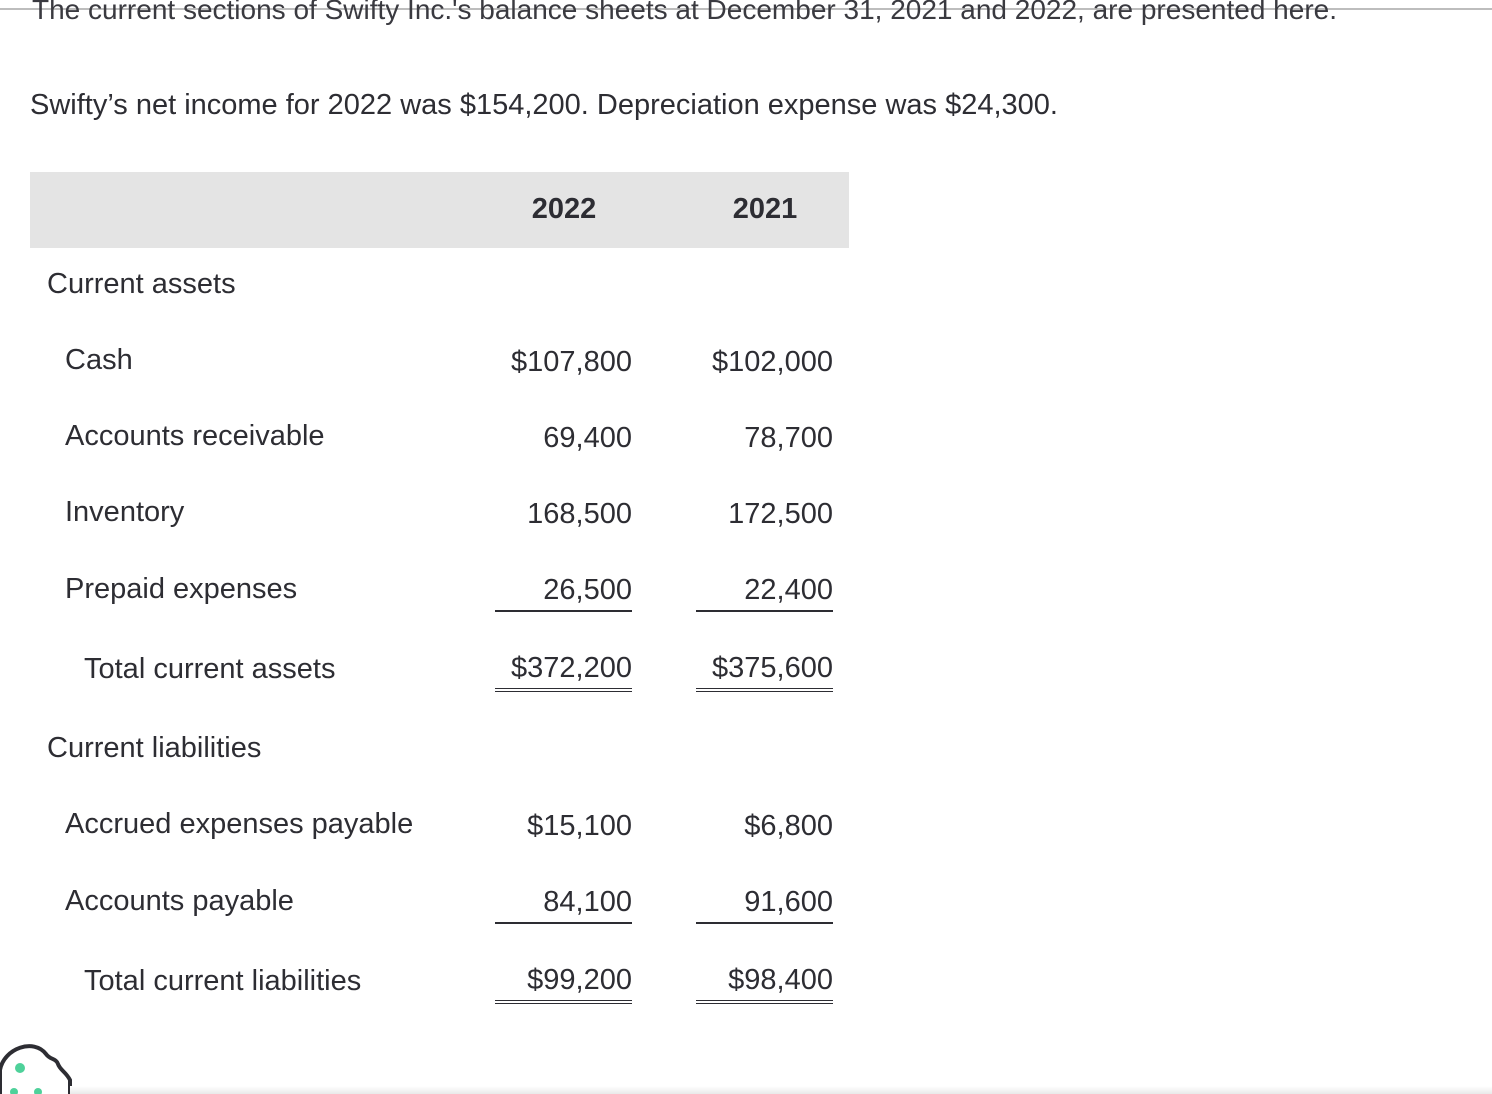  I want to click on top-divider, so click(746, 9).